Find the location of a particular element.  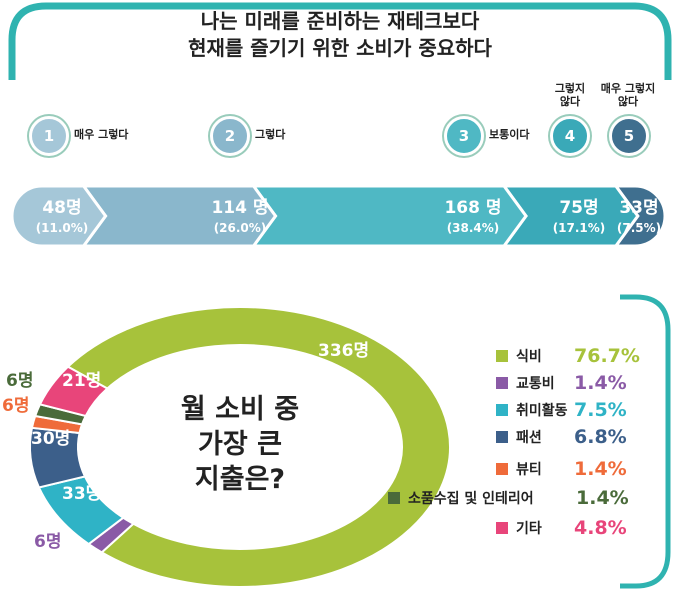

band-value-3: 168 명 (38.4%) is located at coordinates (473, 218).